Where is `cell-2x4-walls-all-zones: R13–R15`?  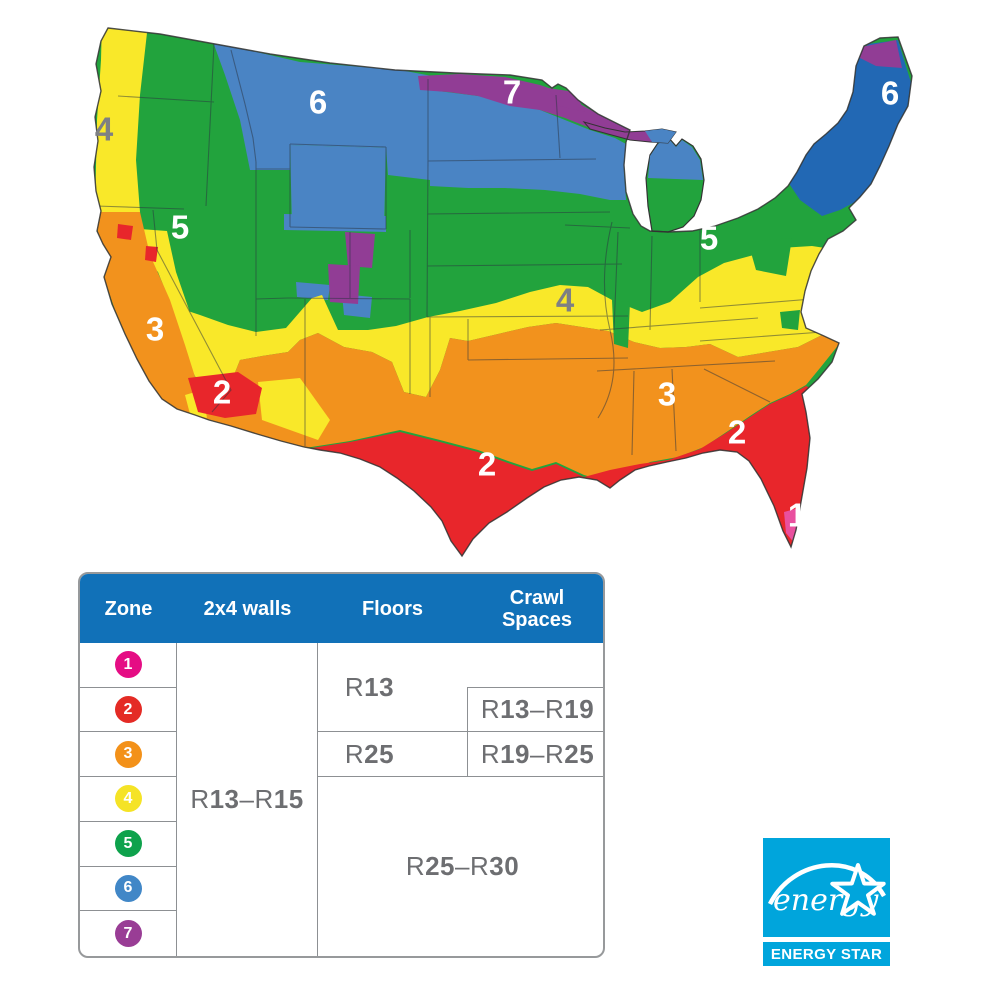
cell-2x4-walls-all-zones: R13–R15 is located at coordinates (247, 799).